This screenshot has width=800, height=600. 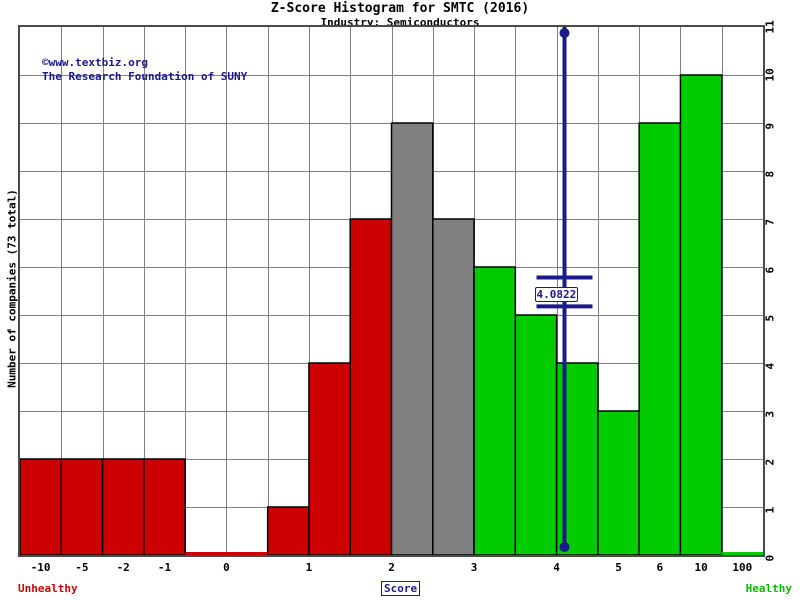 I want to click on y-tick-6: 6, so click(x=770, y=270).